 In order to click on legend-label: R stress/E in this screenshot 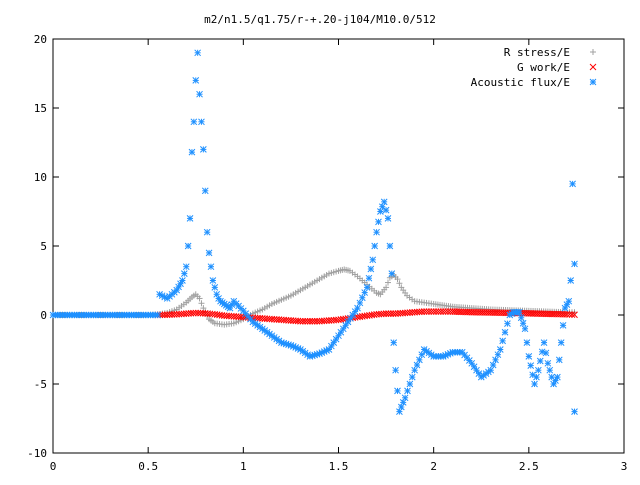, I will do `click(537, 52)`.